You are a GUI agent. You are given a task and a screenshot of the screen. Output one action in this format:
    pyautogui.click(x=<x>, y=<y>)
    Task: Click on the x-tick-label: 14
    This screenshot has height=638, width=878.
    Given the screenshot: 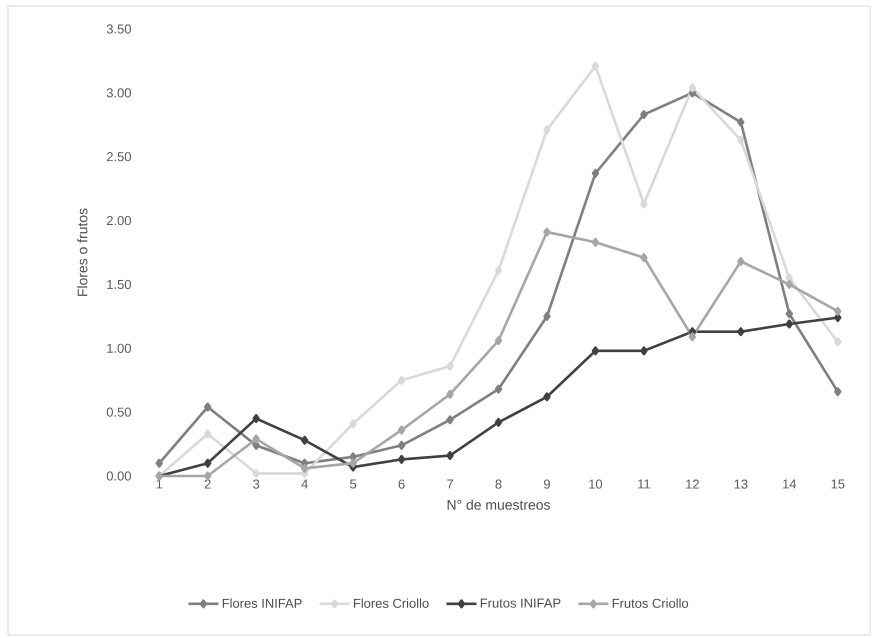 What is the action you would take?
    pyautogui.click(x=789, y=484)
    